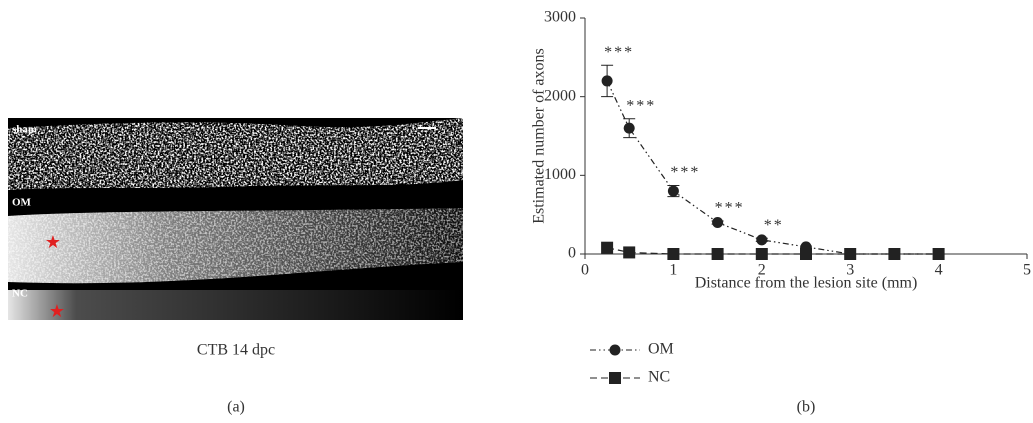  What do you see at coordinates (236, 407) in the screenshot?
I see `panel-label: (a)` at bounding box center [236, 407].